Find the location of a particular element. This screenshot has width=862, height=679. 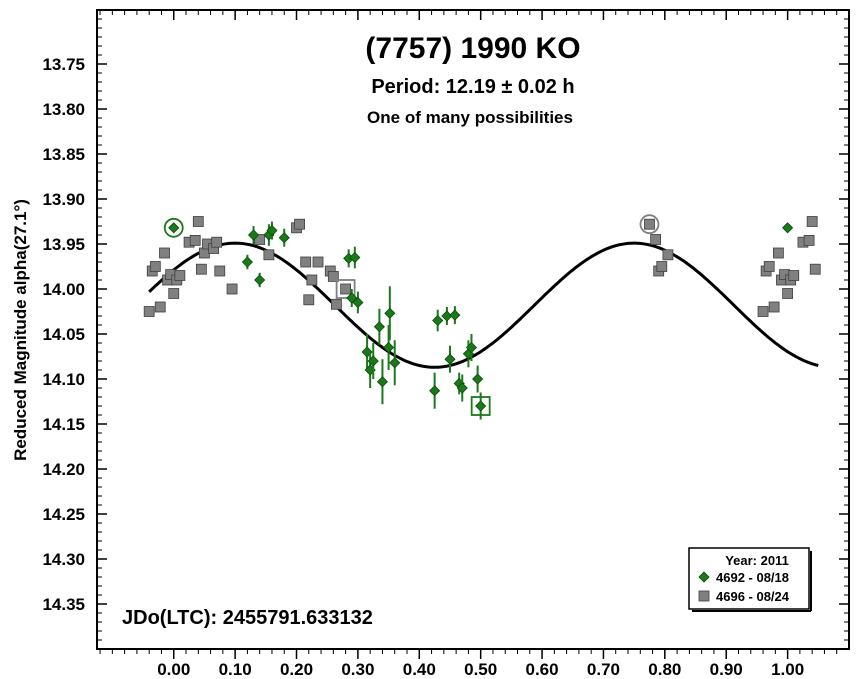

chart-title: (7757) 1990 KO is located at coordinates (472, 48).